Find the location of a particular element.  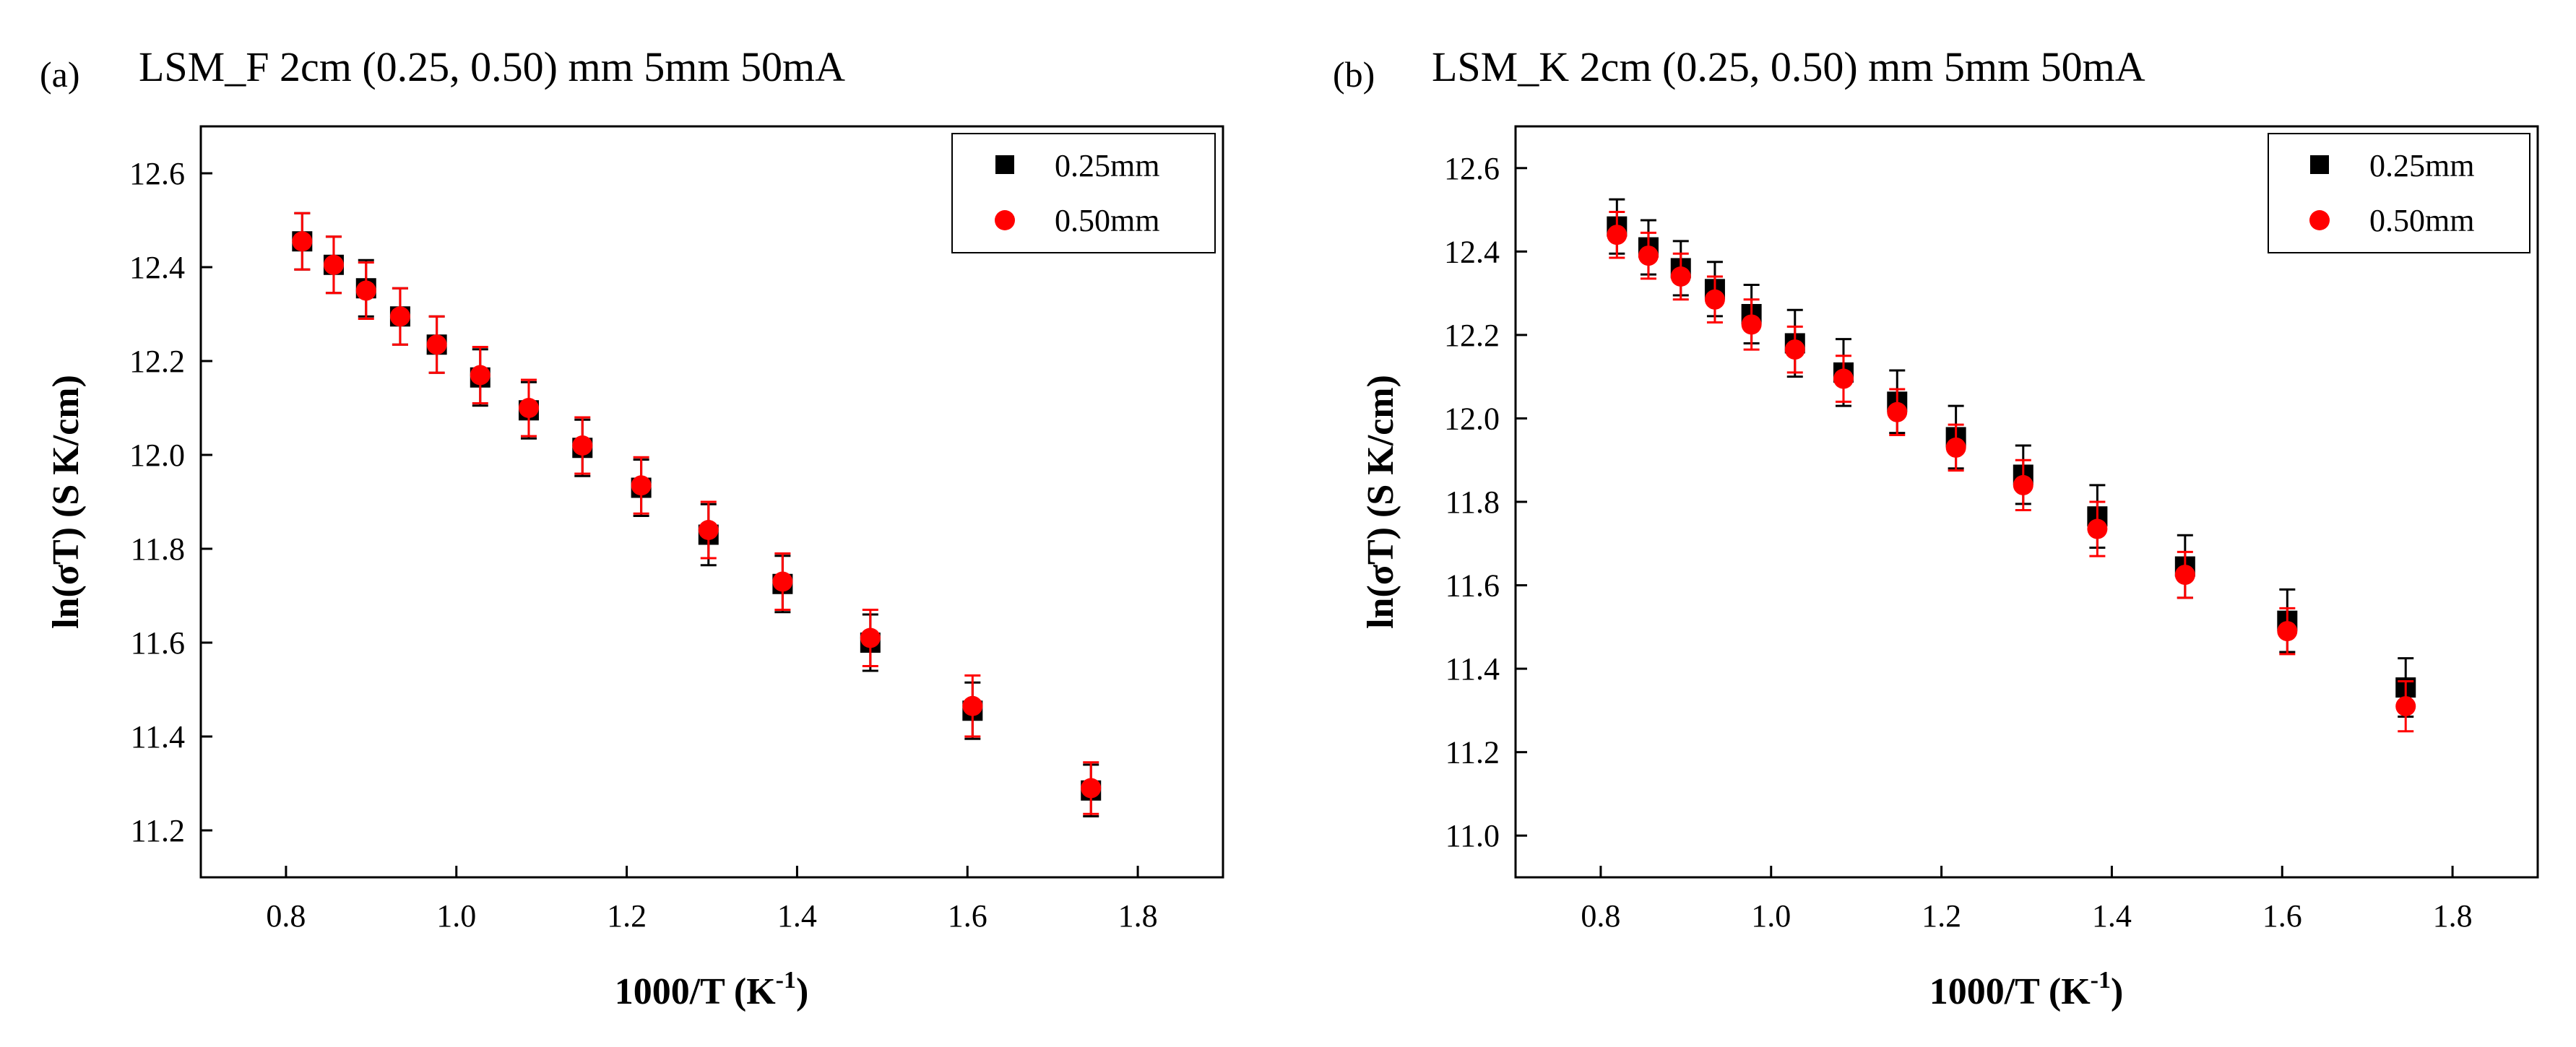

y-axis-title-a: ln(σT) (S K/cm) is located at coordinates (66, 502).